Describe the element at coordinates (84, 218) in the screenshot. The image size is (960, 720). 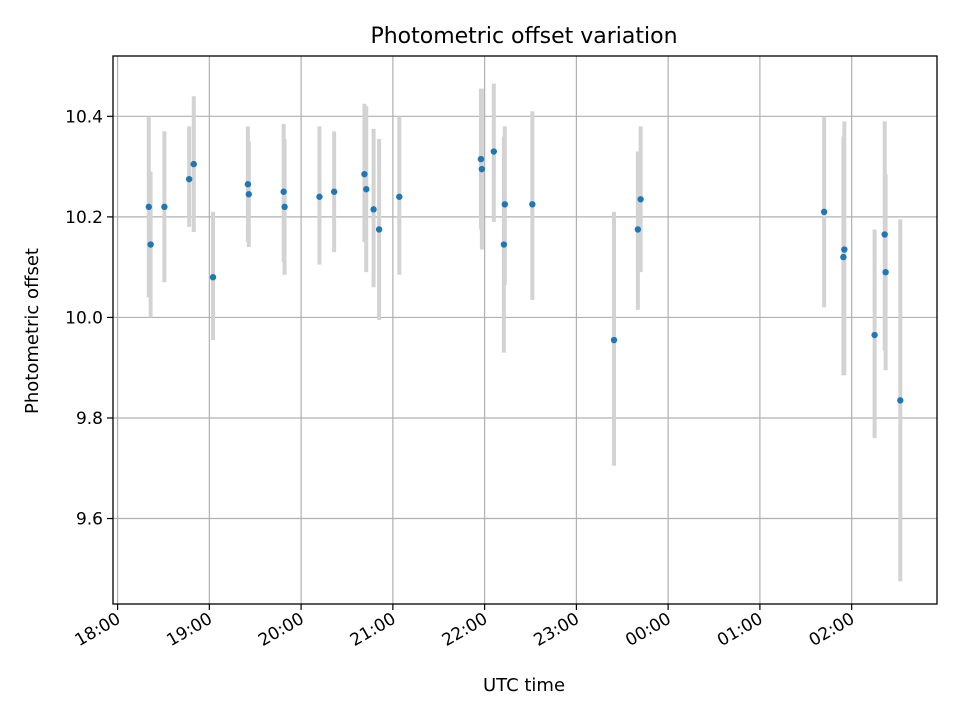
I see `y-tick-label: 10.2` at that location.